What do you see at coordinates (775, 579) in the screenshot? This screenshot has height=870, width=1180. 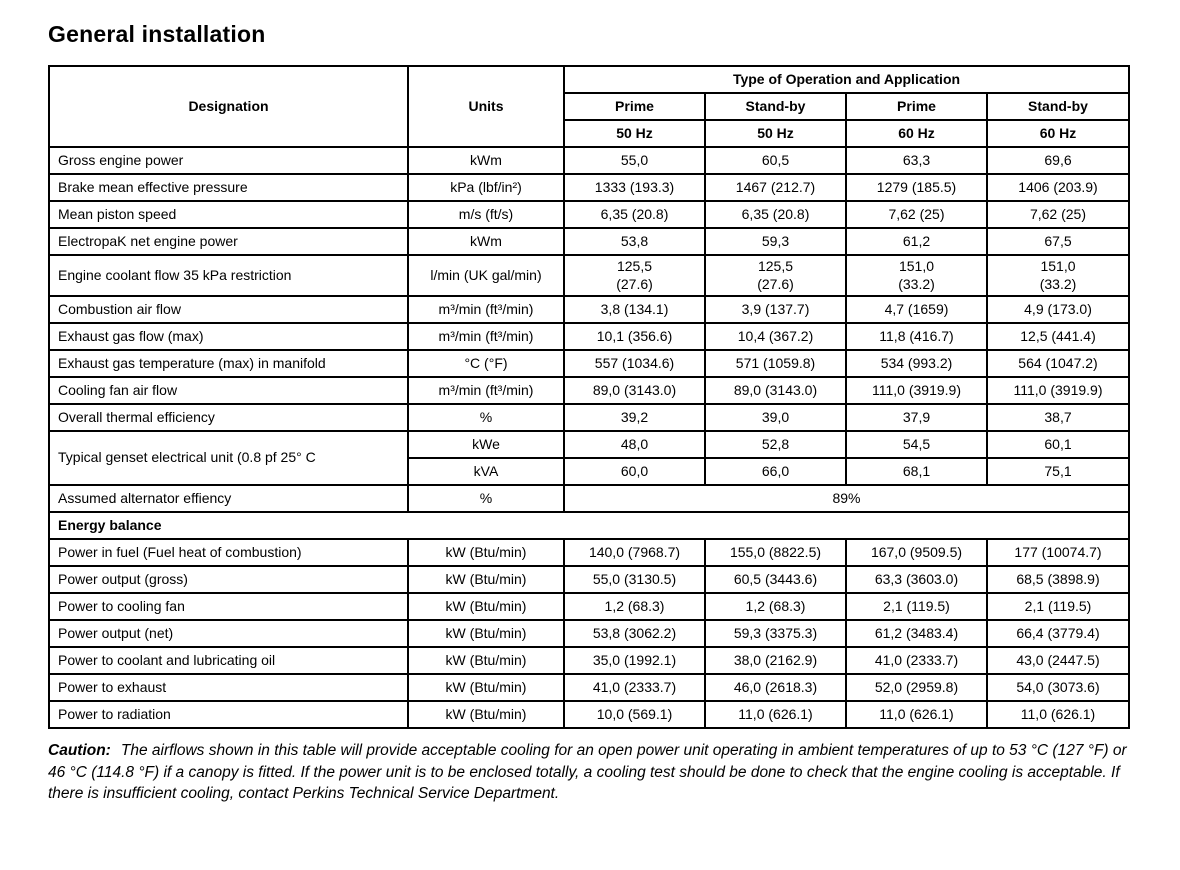 I see `value-cell: 60,5 (3443.6)` at bounding box center [775, 579].